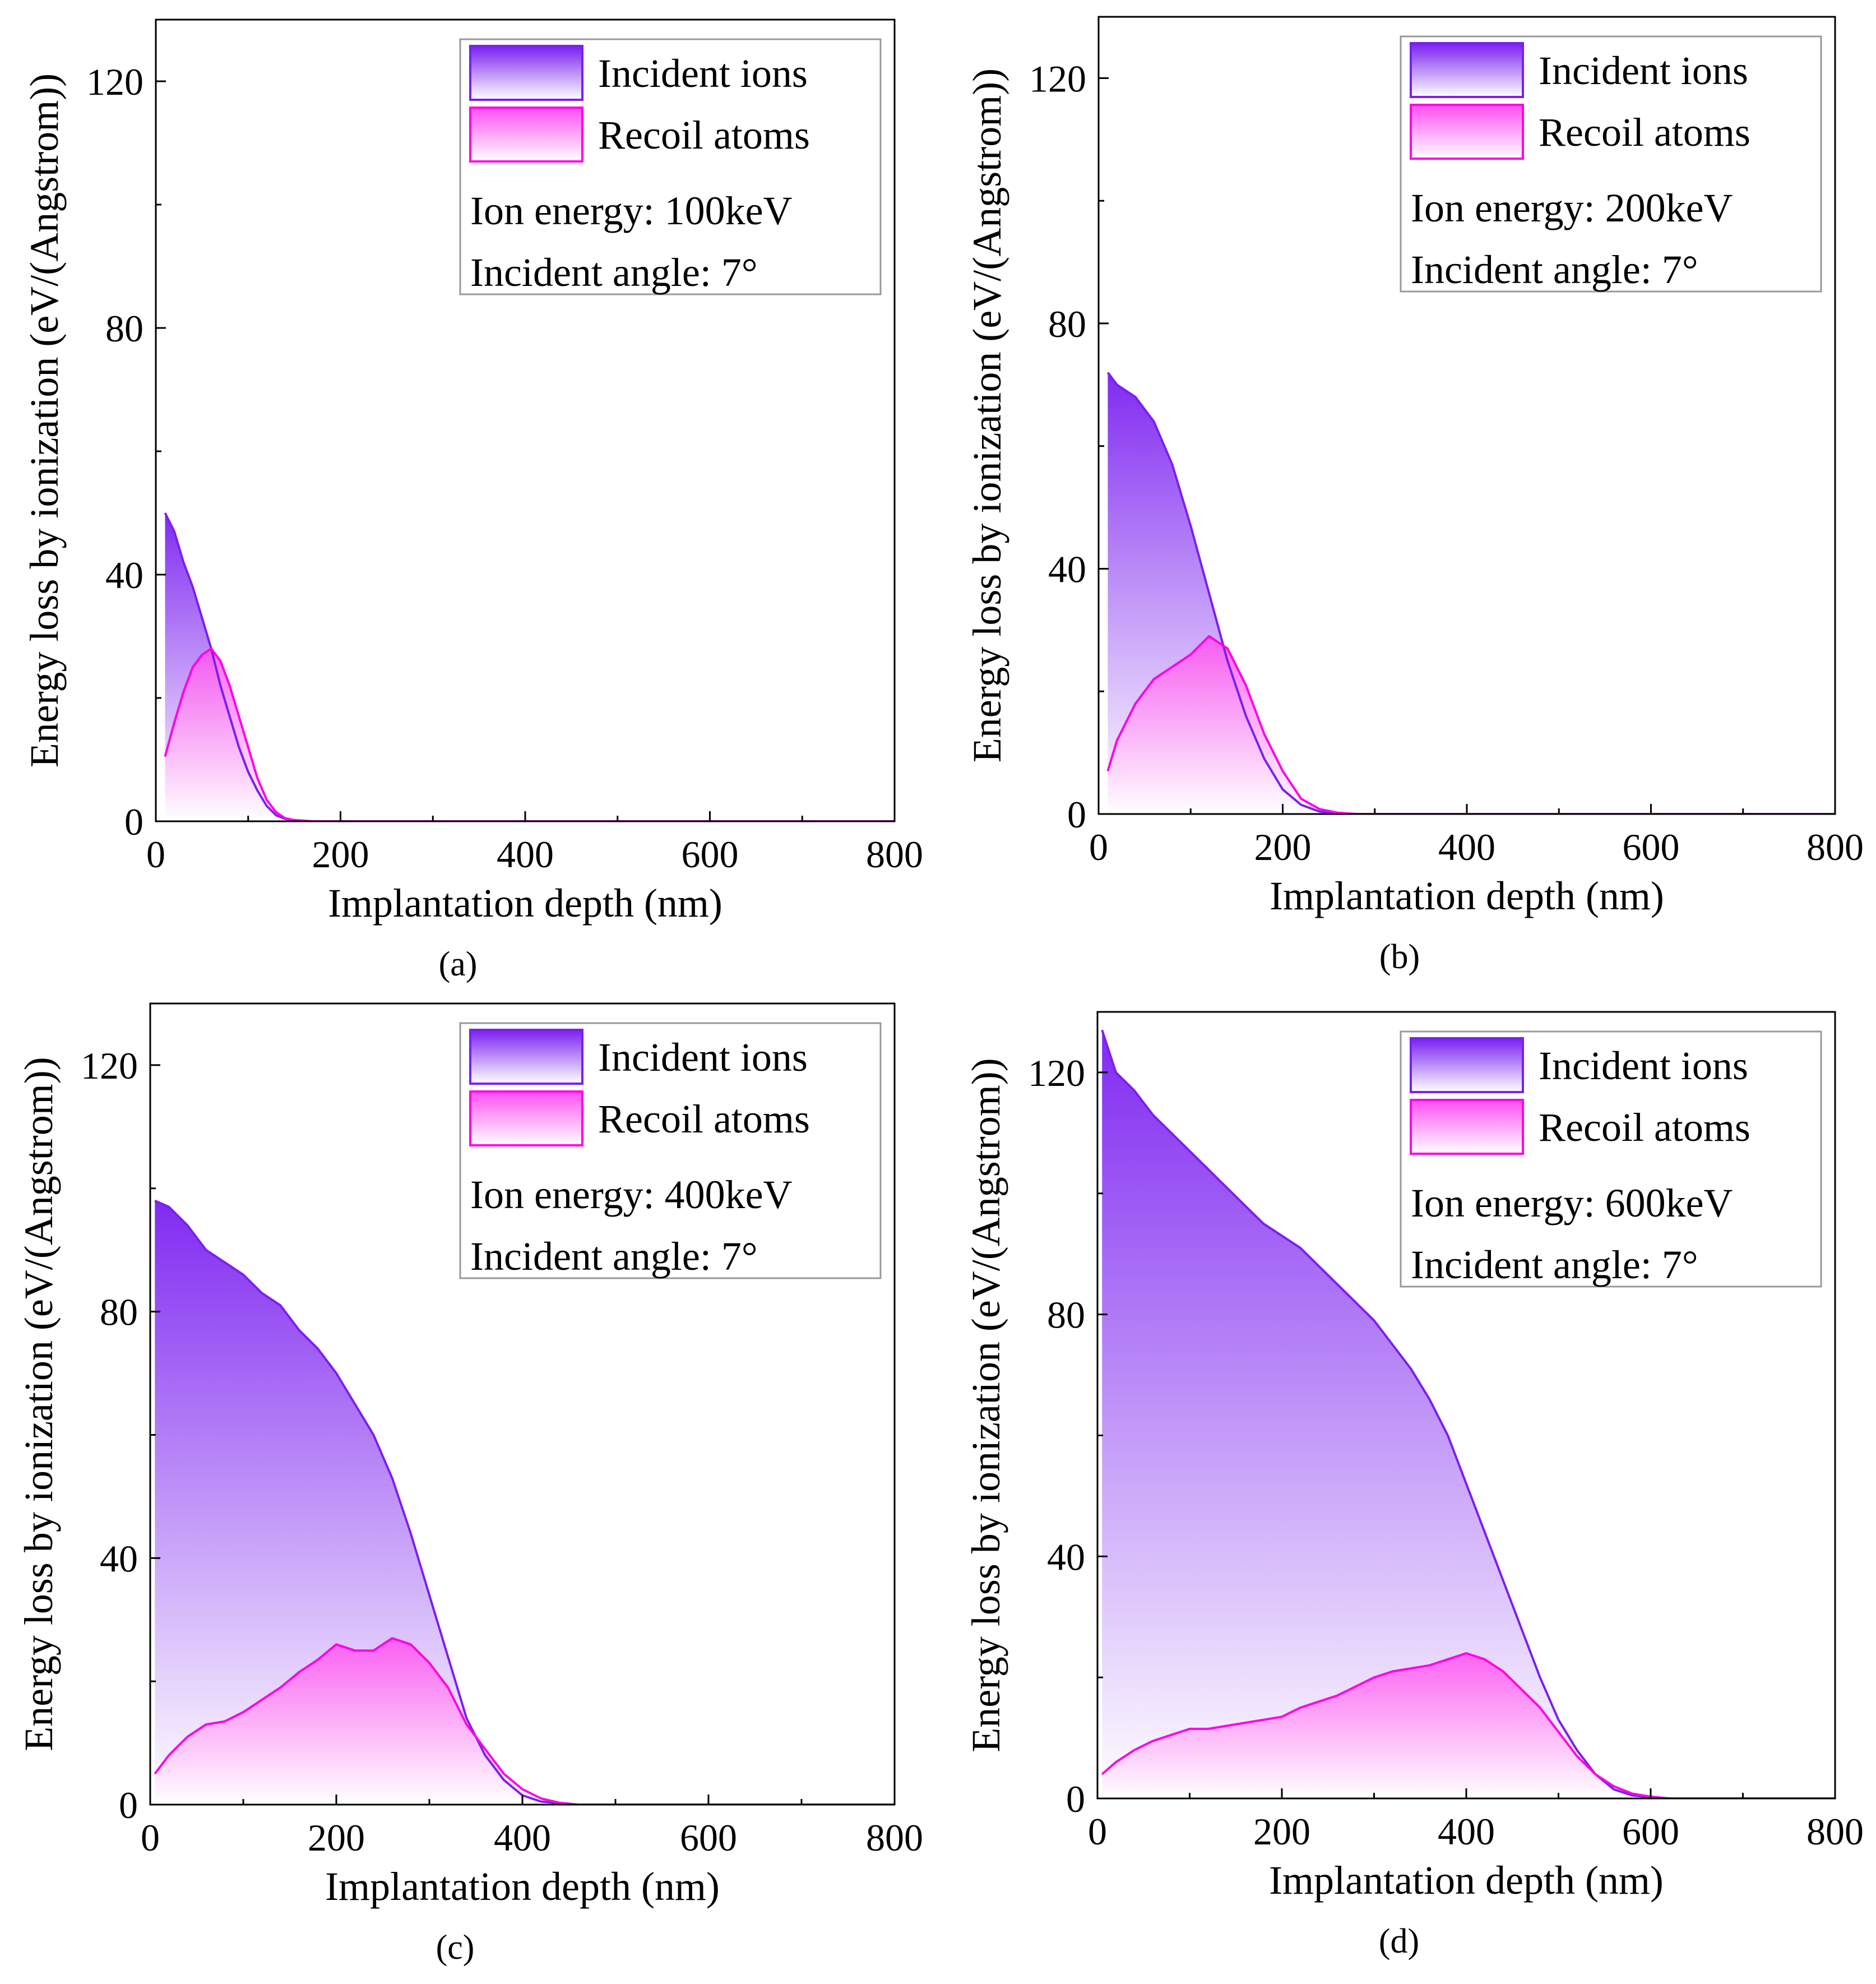 The image size is (1876, 1984). I want to click on annotation-ion-energy: Ion energy: 600keV, so click(1572, 1203).